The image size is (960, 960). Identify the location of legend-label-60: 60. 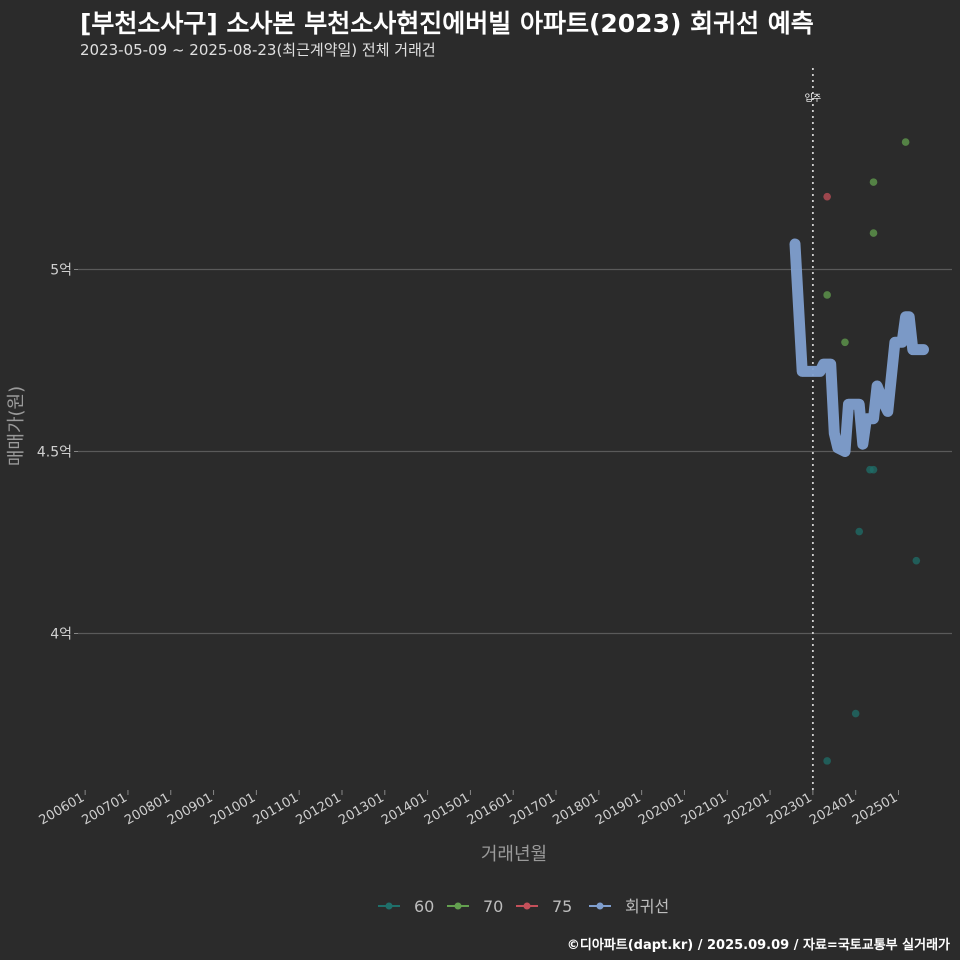
(424, 906).